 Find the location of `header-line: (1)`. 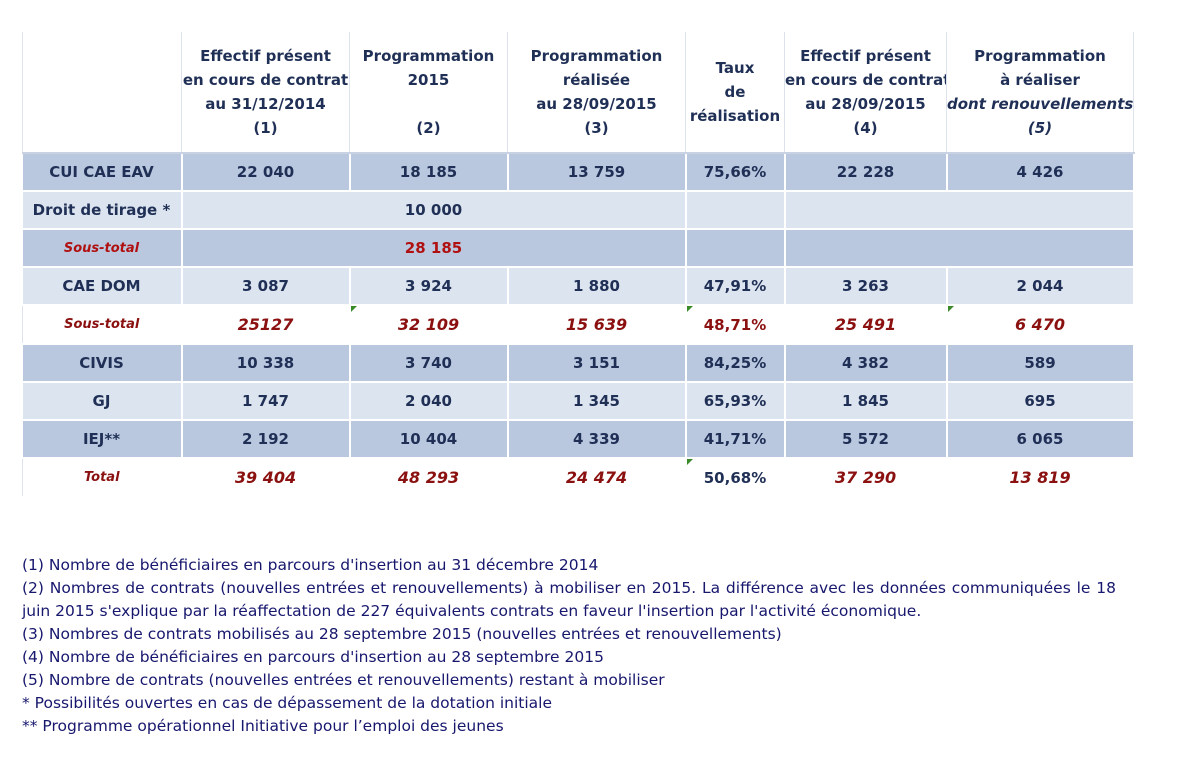

header-line: (1) is located at coordinates (265, 128).